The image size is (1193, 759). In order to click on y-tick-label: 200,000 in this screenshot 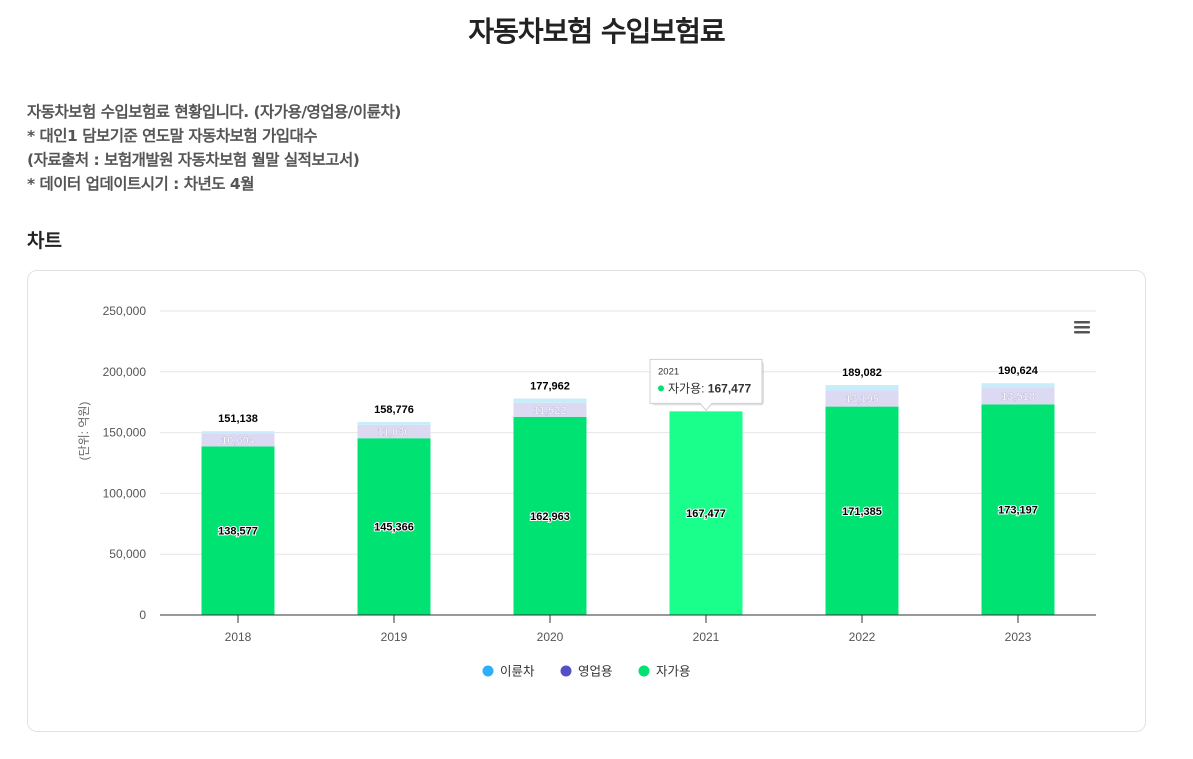, I will do `click(125, 372)`.